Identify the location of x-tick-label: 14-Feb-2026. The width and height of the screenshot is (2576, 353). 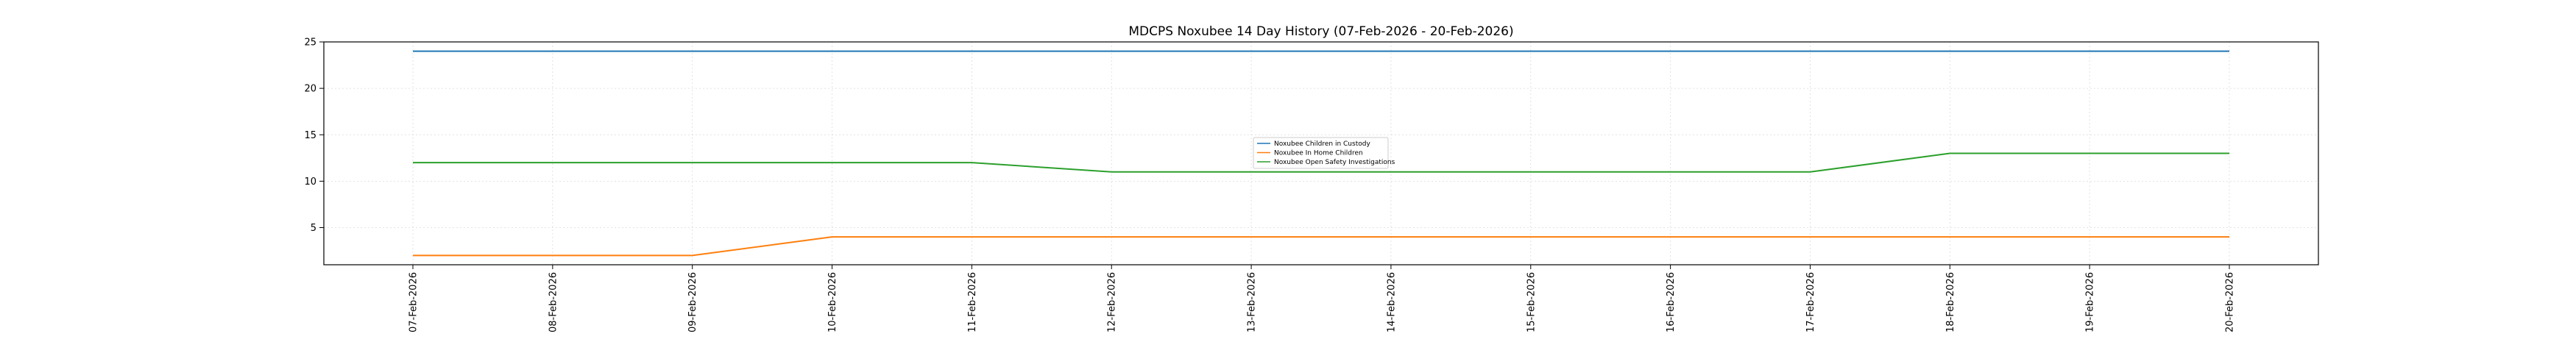
(1391, 302).